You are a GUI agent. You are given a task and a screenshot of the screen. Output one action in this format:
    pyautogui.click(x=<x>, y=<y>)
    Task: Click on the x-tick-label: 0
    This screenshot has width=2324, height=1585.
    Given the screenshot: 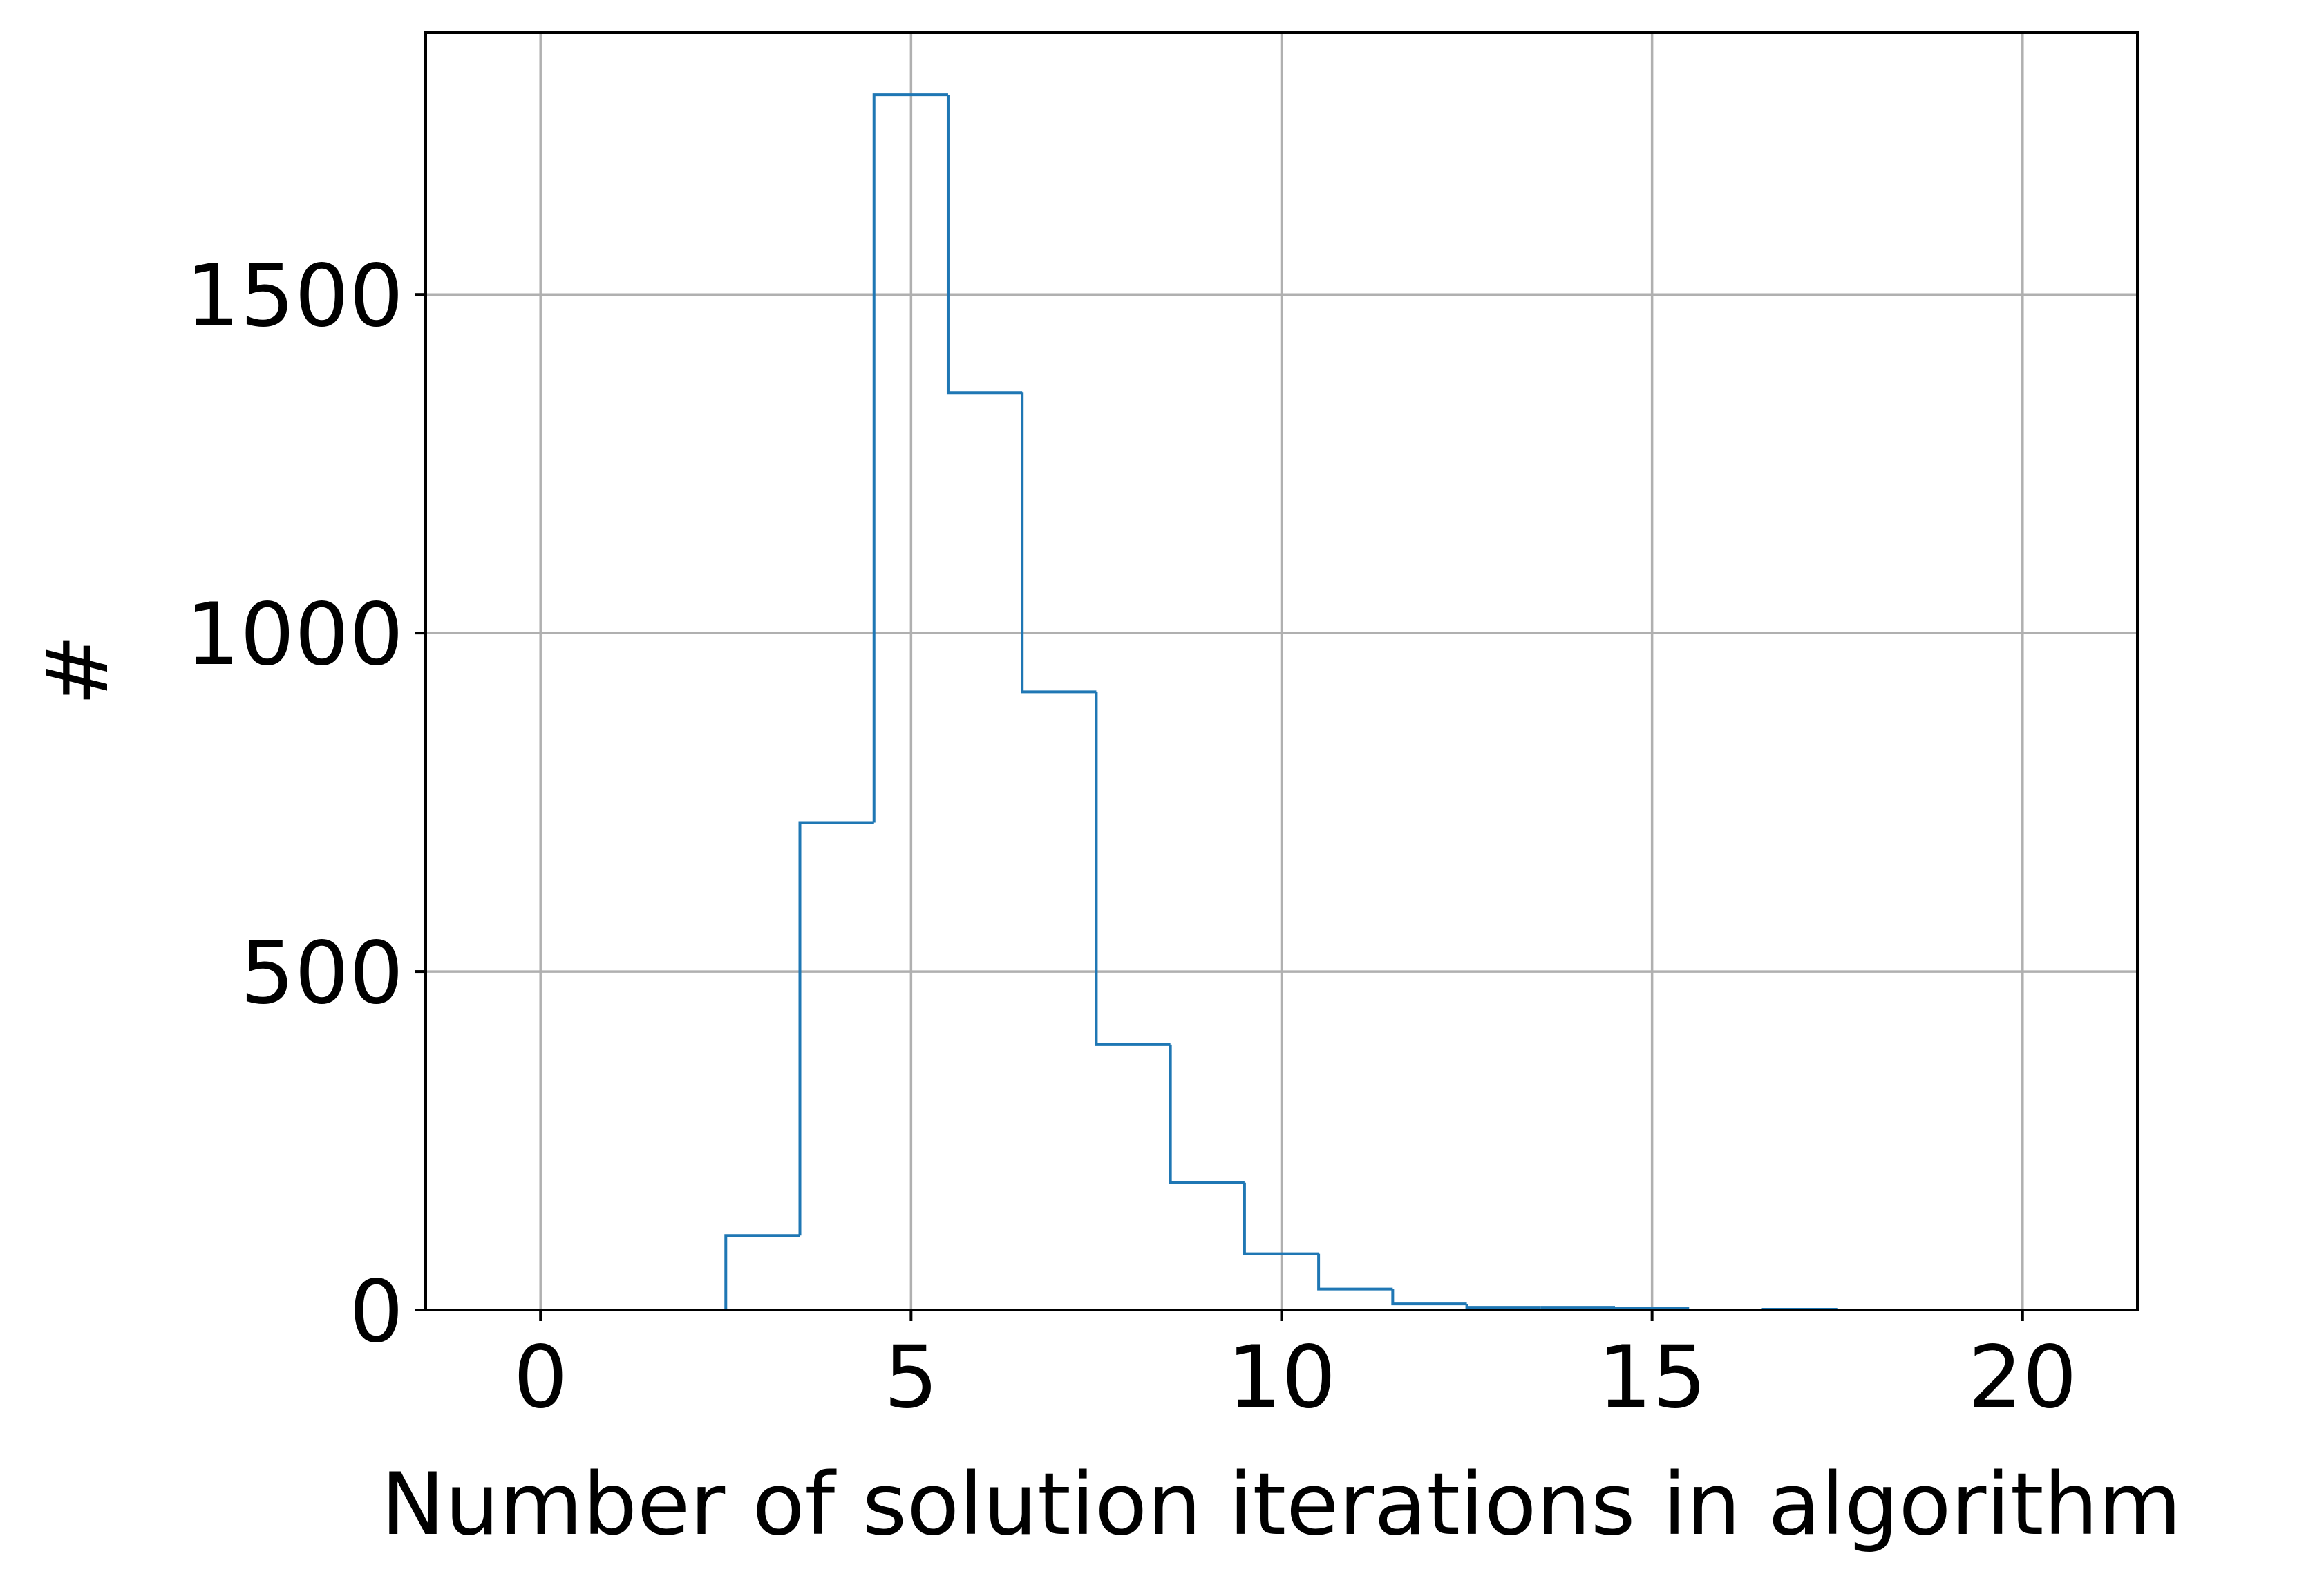 What is the action you would take?
    pyautogui.click(x=540, y=1377)
    